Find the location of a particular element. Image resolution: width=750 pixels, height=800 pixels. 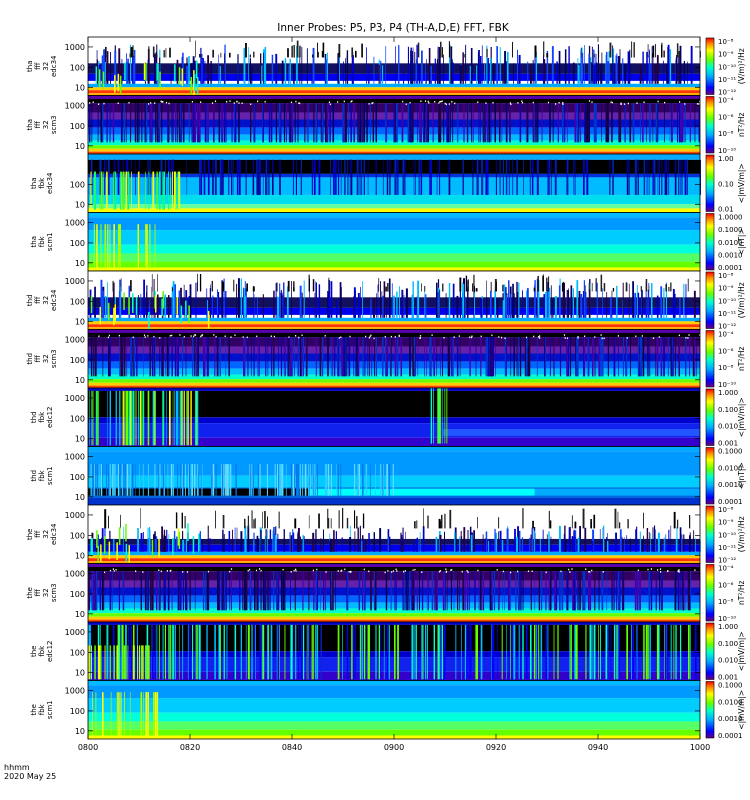

y-tick-label: 1000 is located at coordinates (75, 281).